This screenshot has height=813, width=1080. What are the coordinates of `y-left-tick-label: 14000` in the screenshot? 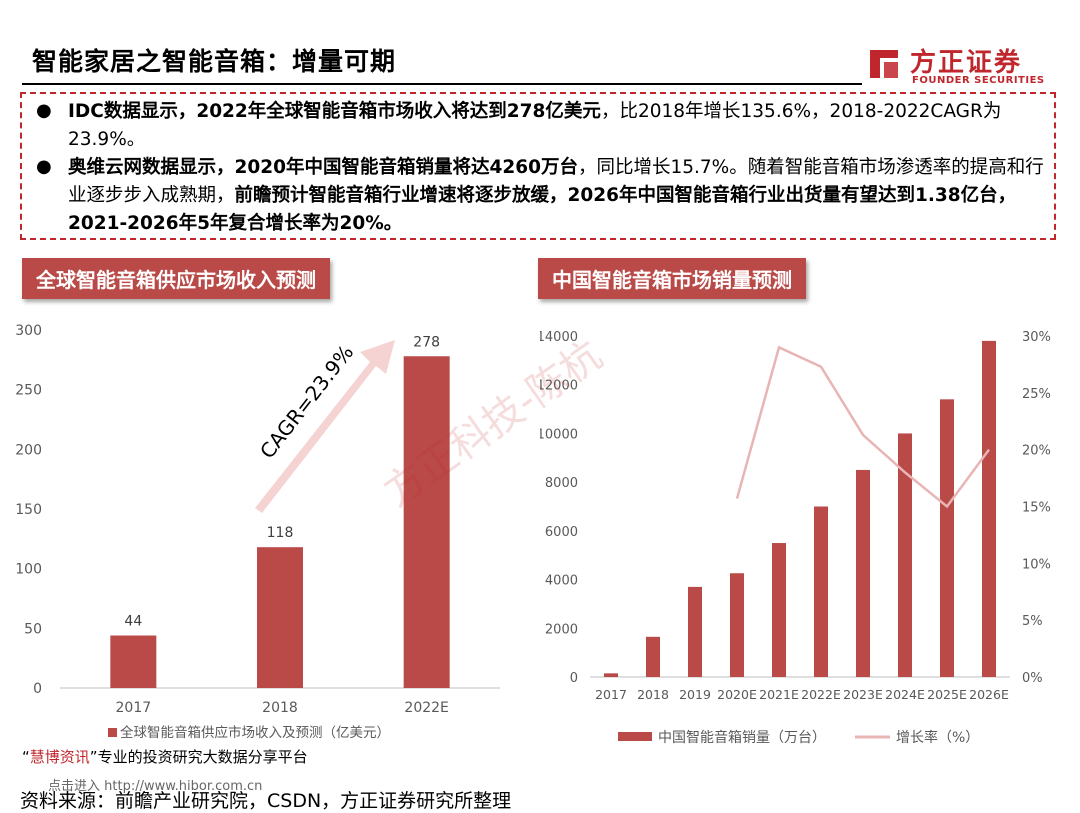 It's located at (559, 337).